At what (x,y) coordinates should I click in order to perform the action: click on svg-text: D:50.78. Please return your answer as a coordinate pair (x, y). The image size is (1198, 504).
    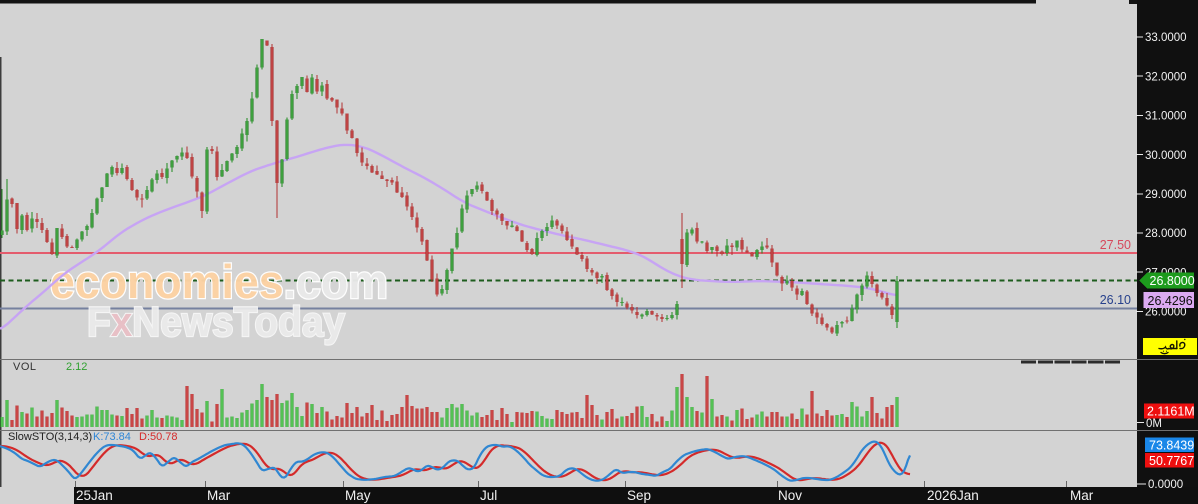
    Looking at the image, I should click on (158, 437).